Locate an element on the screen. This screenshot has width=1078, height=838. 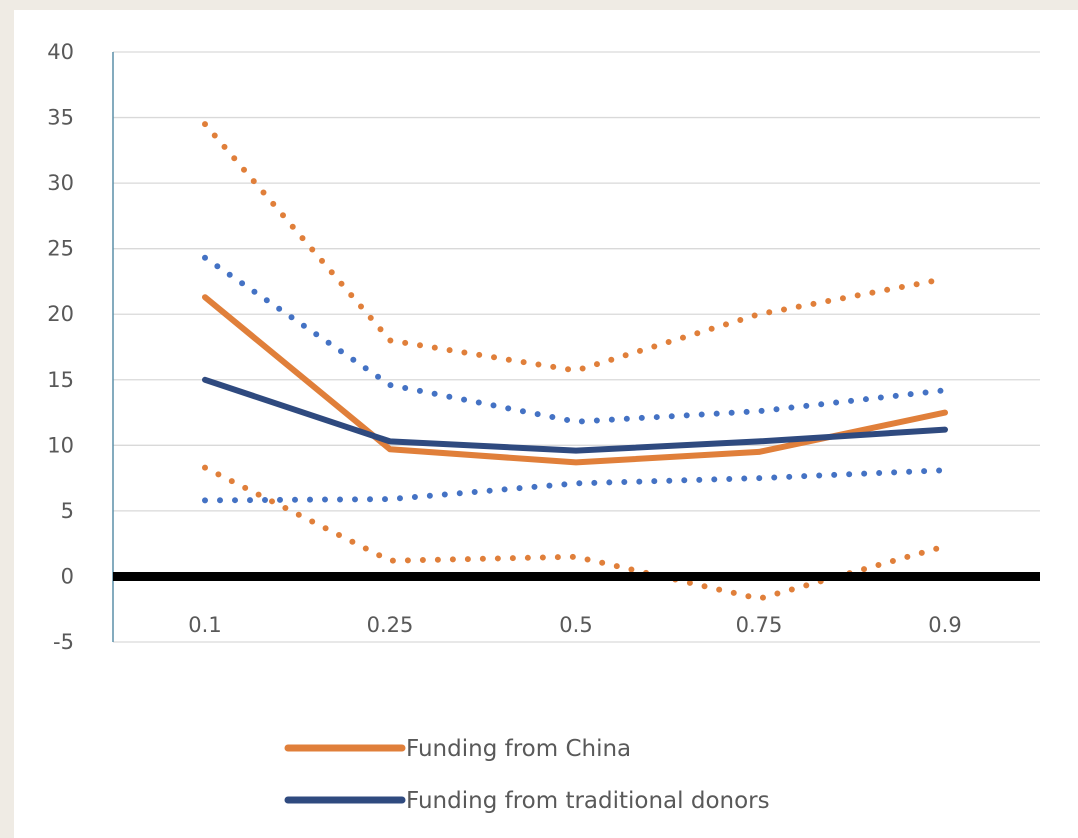
y-tick-label: 20 is located at coordinates (60, 314).